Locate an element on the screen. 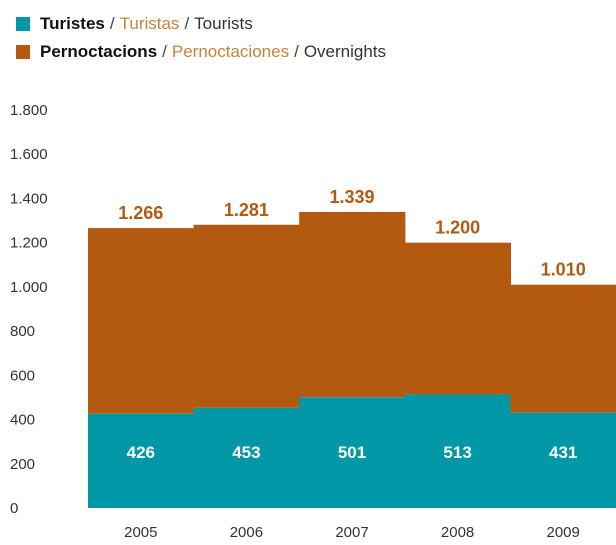  legend-item-tourists: Turistes / Turistas / Tourists is located at coordinates (201, 24).